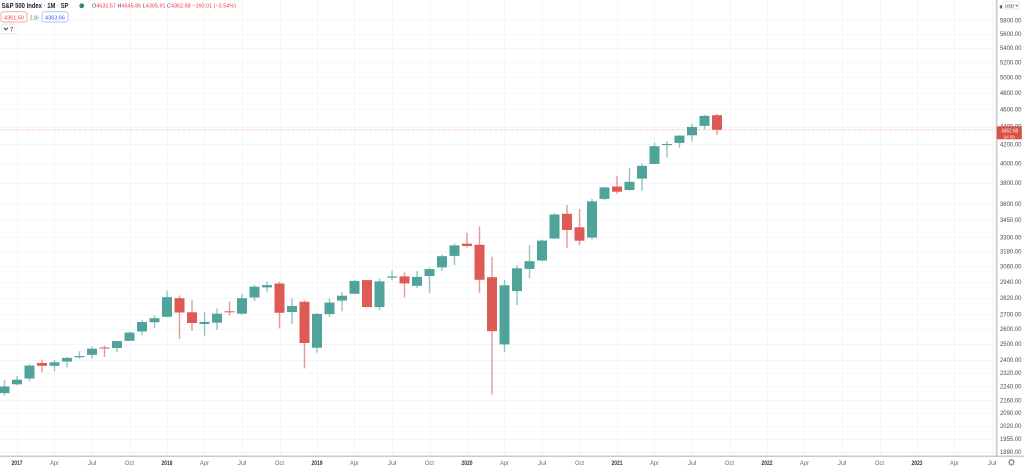  What do you see at coordinates (1011, 221) in the screenshot?
I see `svg-text: 3450.00` at bounding box center [1011, 221].